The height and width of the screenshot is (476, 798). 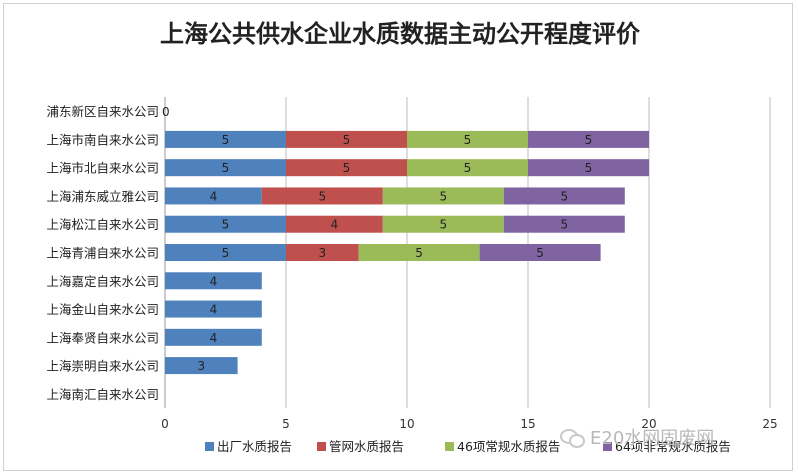 What do you see at coordinates (366, 446) in the screenshot?
I see `legend-label: 管网水质报告` at bounding box center [366, 446].